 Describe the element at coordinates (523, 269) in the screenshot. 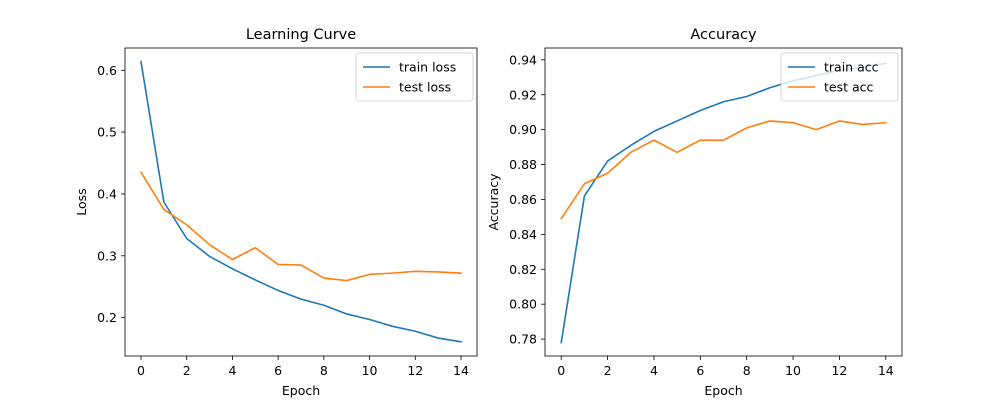

I see `y-tick-label: 0.82` at that location.